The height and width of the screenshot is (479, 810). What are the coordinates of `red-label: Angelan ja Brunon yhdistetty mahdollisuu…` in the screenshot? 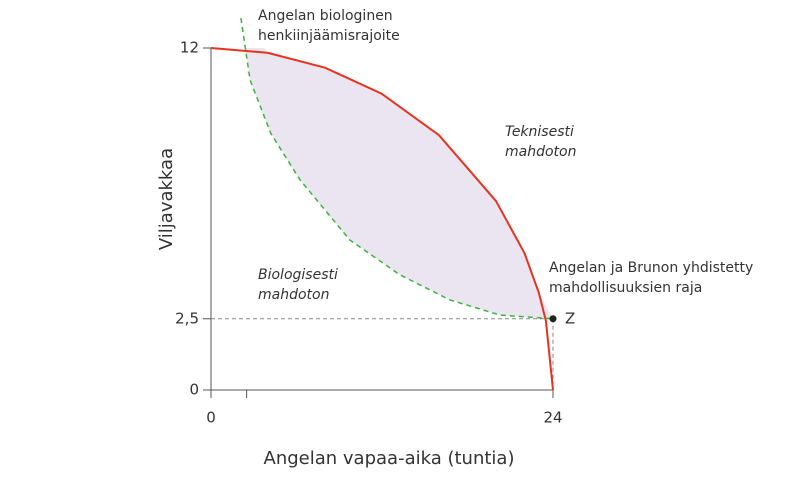 It's located at (651, 278).